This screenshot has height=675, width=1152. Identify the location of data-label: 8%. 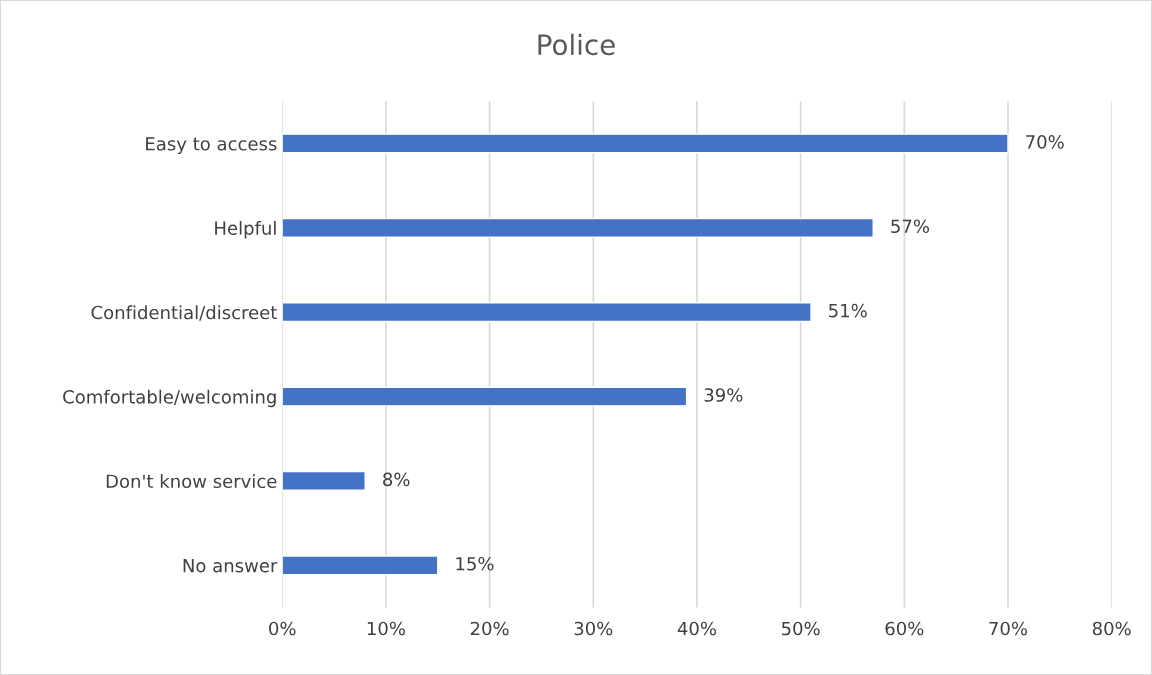
(396, 479).